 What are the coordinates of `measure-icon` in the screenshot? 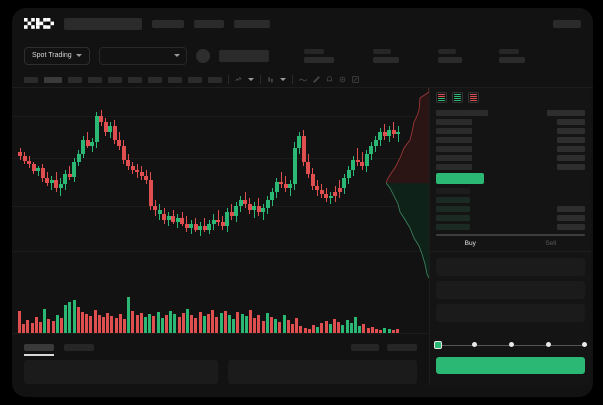 It's located at (316, 79).